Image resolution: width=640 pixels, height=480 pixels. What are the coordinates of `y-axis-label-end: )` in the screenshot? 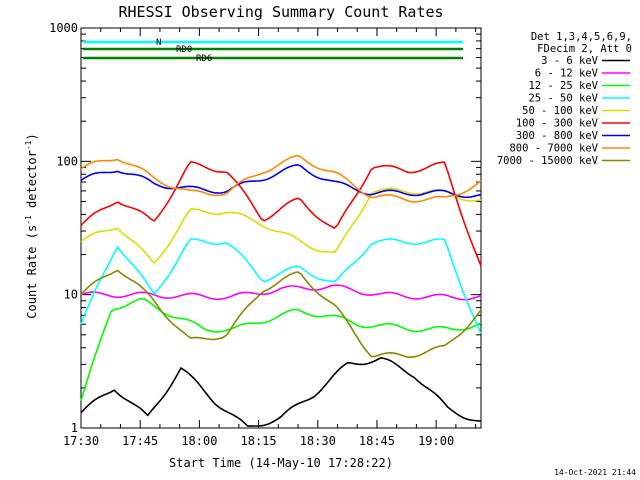 It's located at (32, 136).